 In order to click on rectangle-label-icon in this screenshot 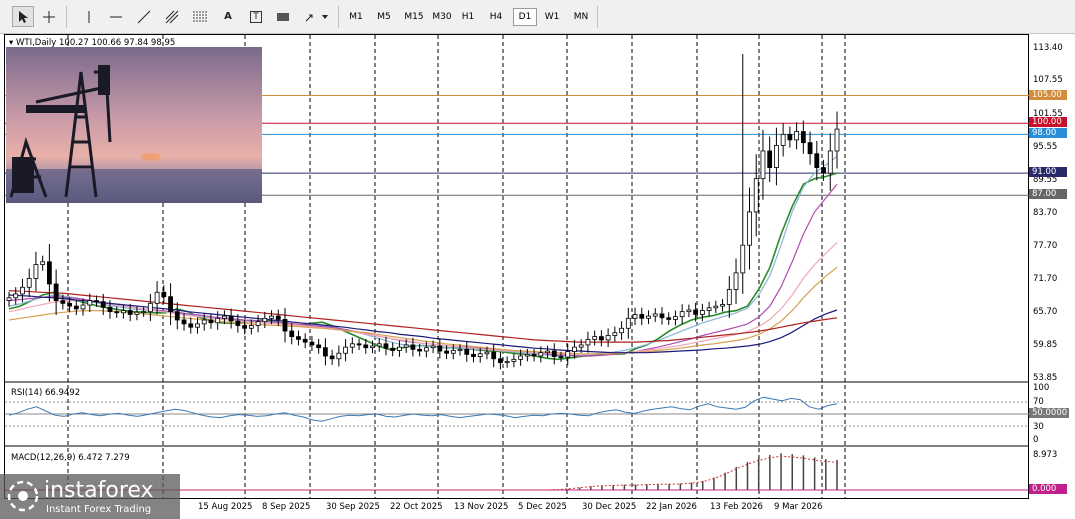, I will do `click(283, 16)`.